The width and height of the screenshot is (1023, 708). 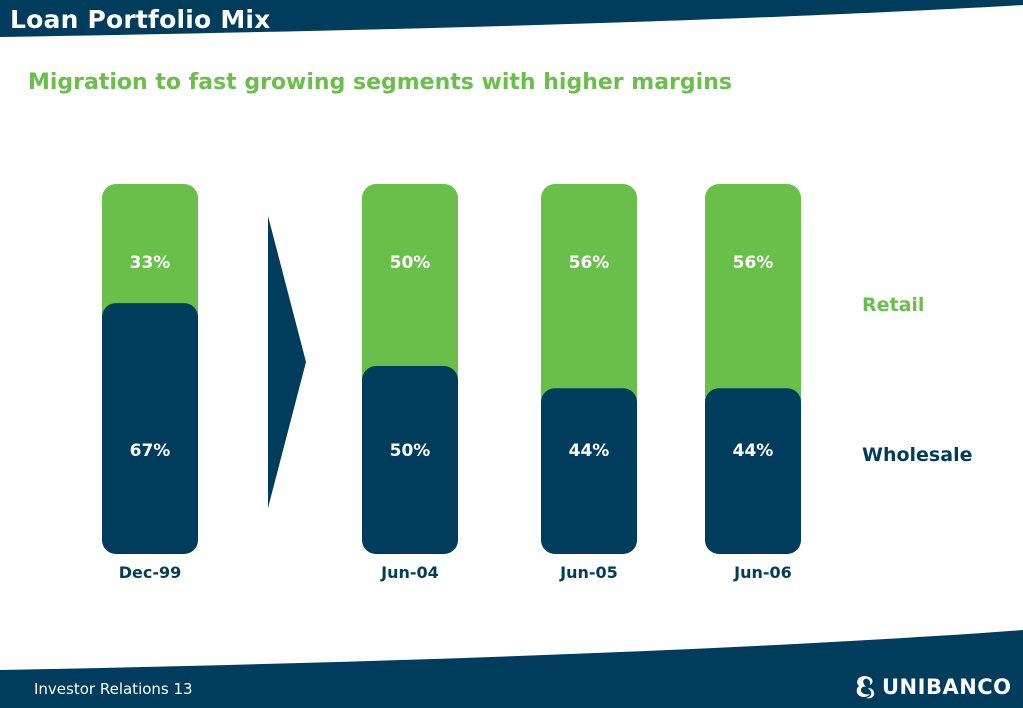 I want to click on x-tick-label: Dec-99, so click(x=150, y=572).